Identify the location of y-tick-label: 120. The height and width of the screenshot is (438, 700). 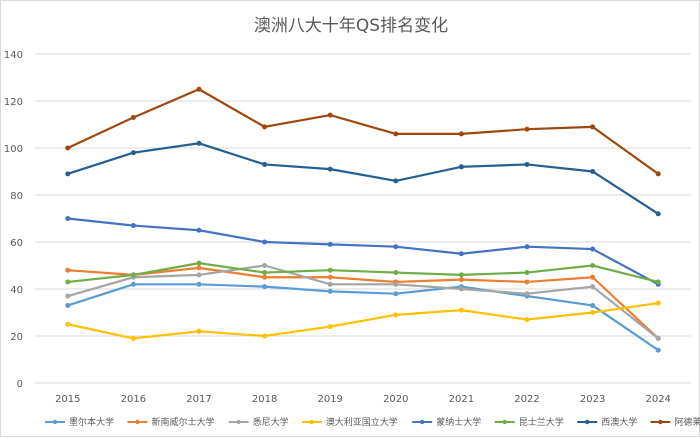
(13, 102).